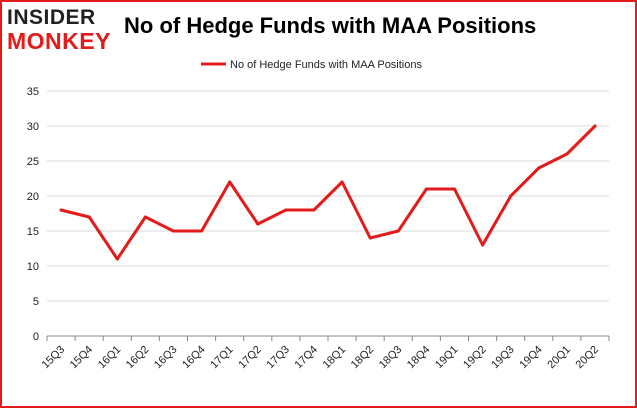  I want to click on y-tick-label: 30, so click(33, 127).